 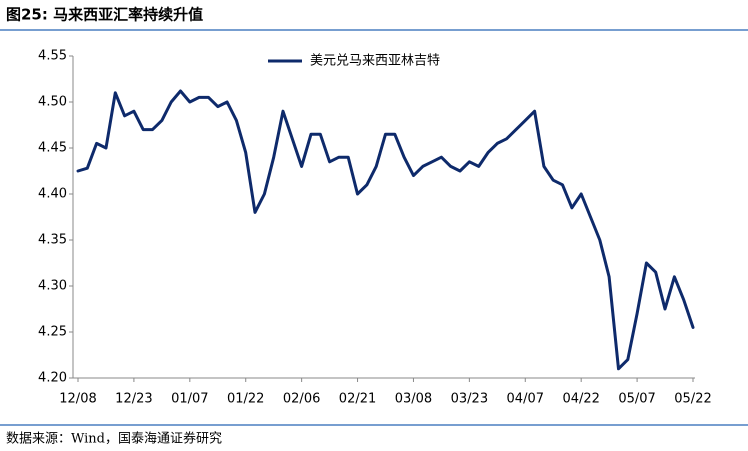 What do you see at coordinates (413, 399) in the screenshot?
I see `x-tick-label: 03/08` at bounding box center [413, 399].